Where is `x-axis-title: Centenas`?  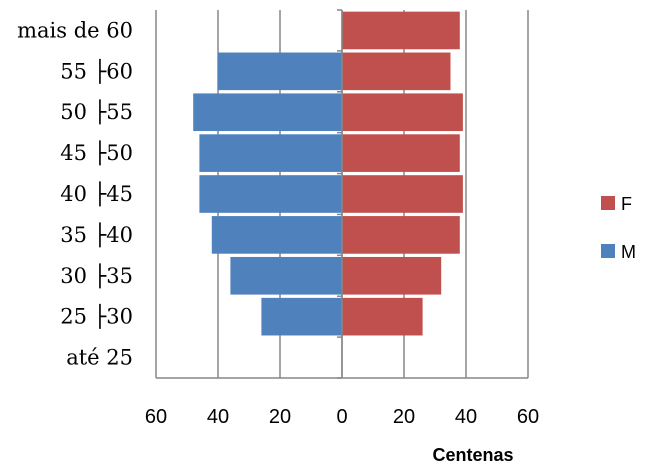 x-axis-title: Centenas is located at coordinates (472, 455).